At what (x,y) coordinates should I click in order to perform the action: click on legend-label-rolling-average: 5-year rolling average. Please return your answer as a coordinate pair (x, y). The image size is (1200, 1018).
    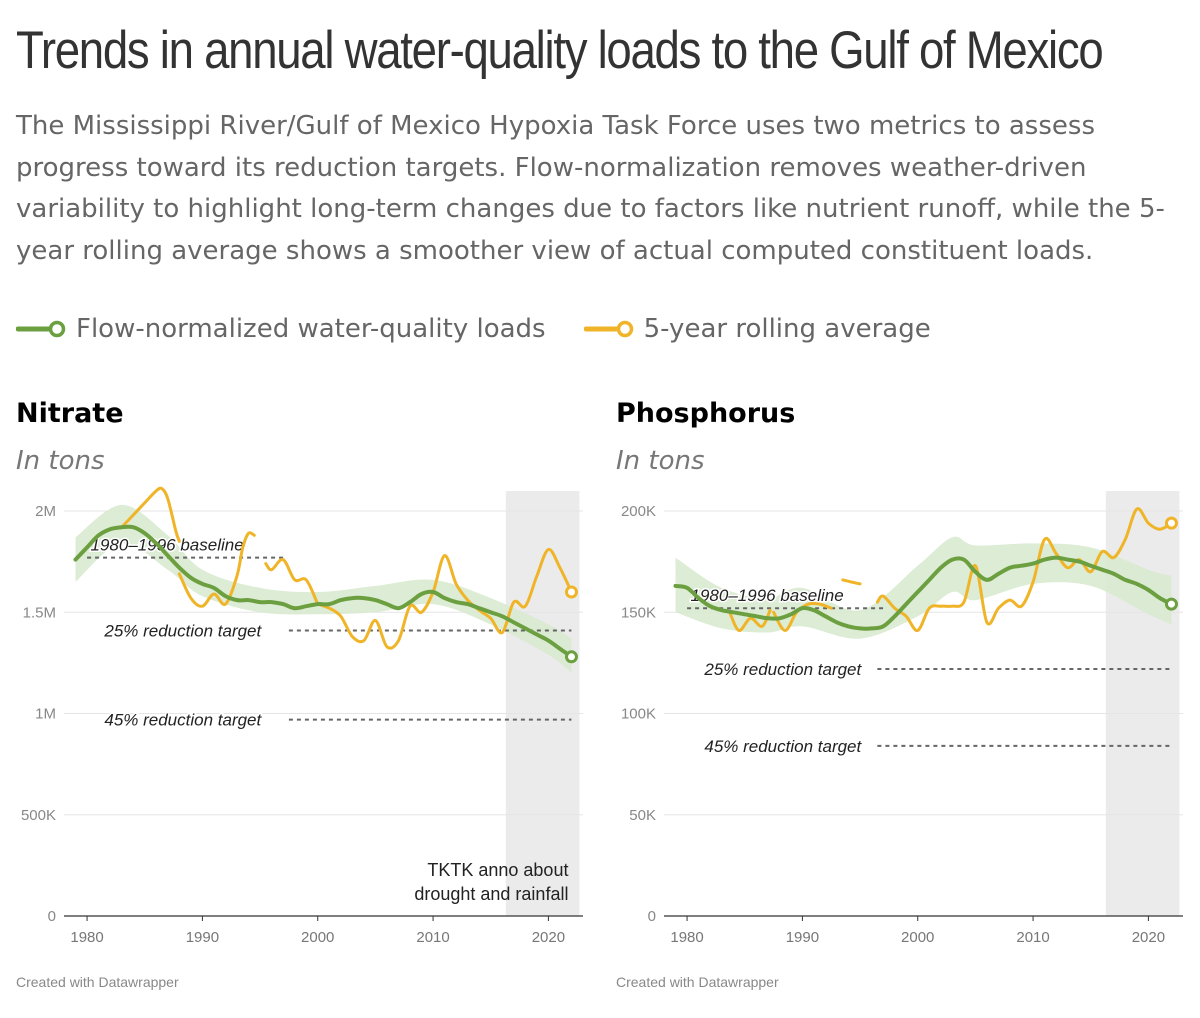
    Looking at the image, I should click on (787, 329).